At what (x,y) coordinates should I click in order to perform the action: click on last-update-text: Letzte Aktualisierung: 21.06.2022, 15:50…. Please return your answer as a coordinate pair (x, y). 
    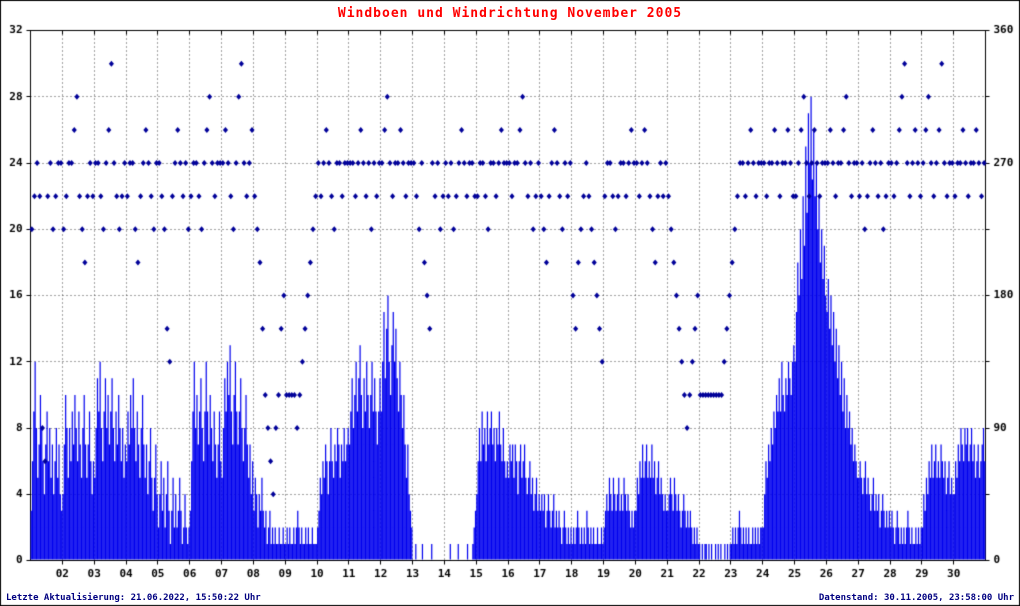
    Looking at the image, I should click on (133, 598).